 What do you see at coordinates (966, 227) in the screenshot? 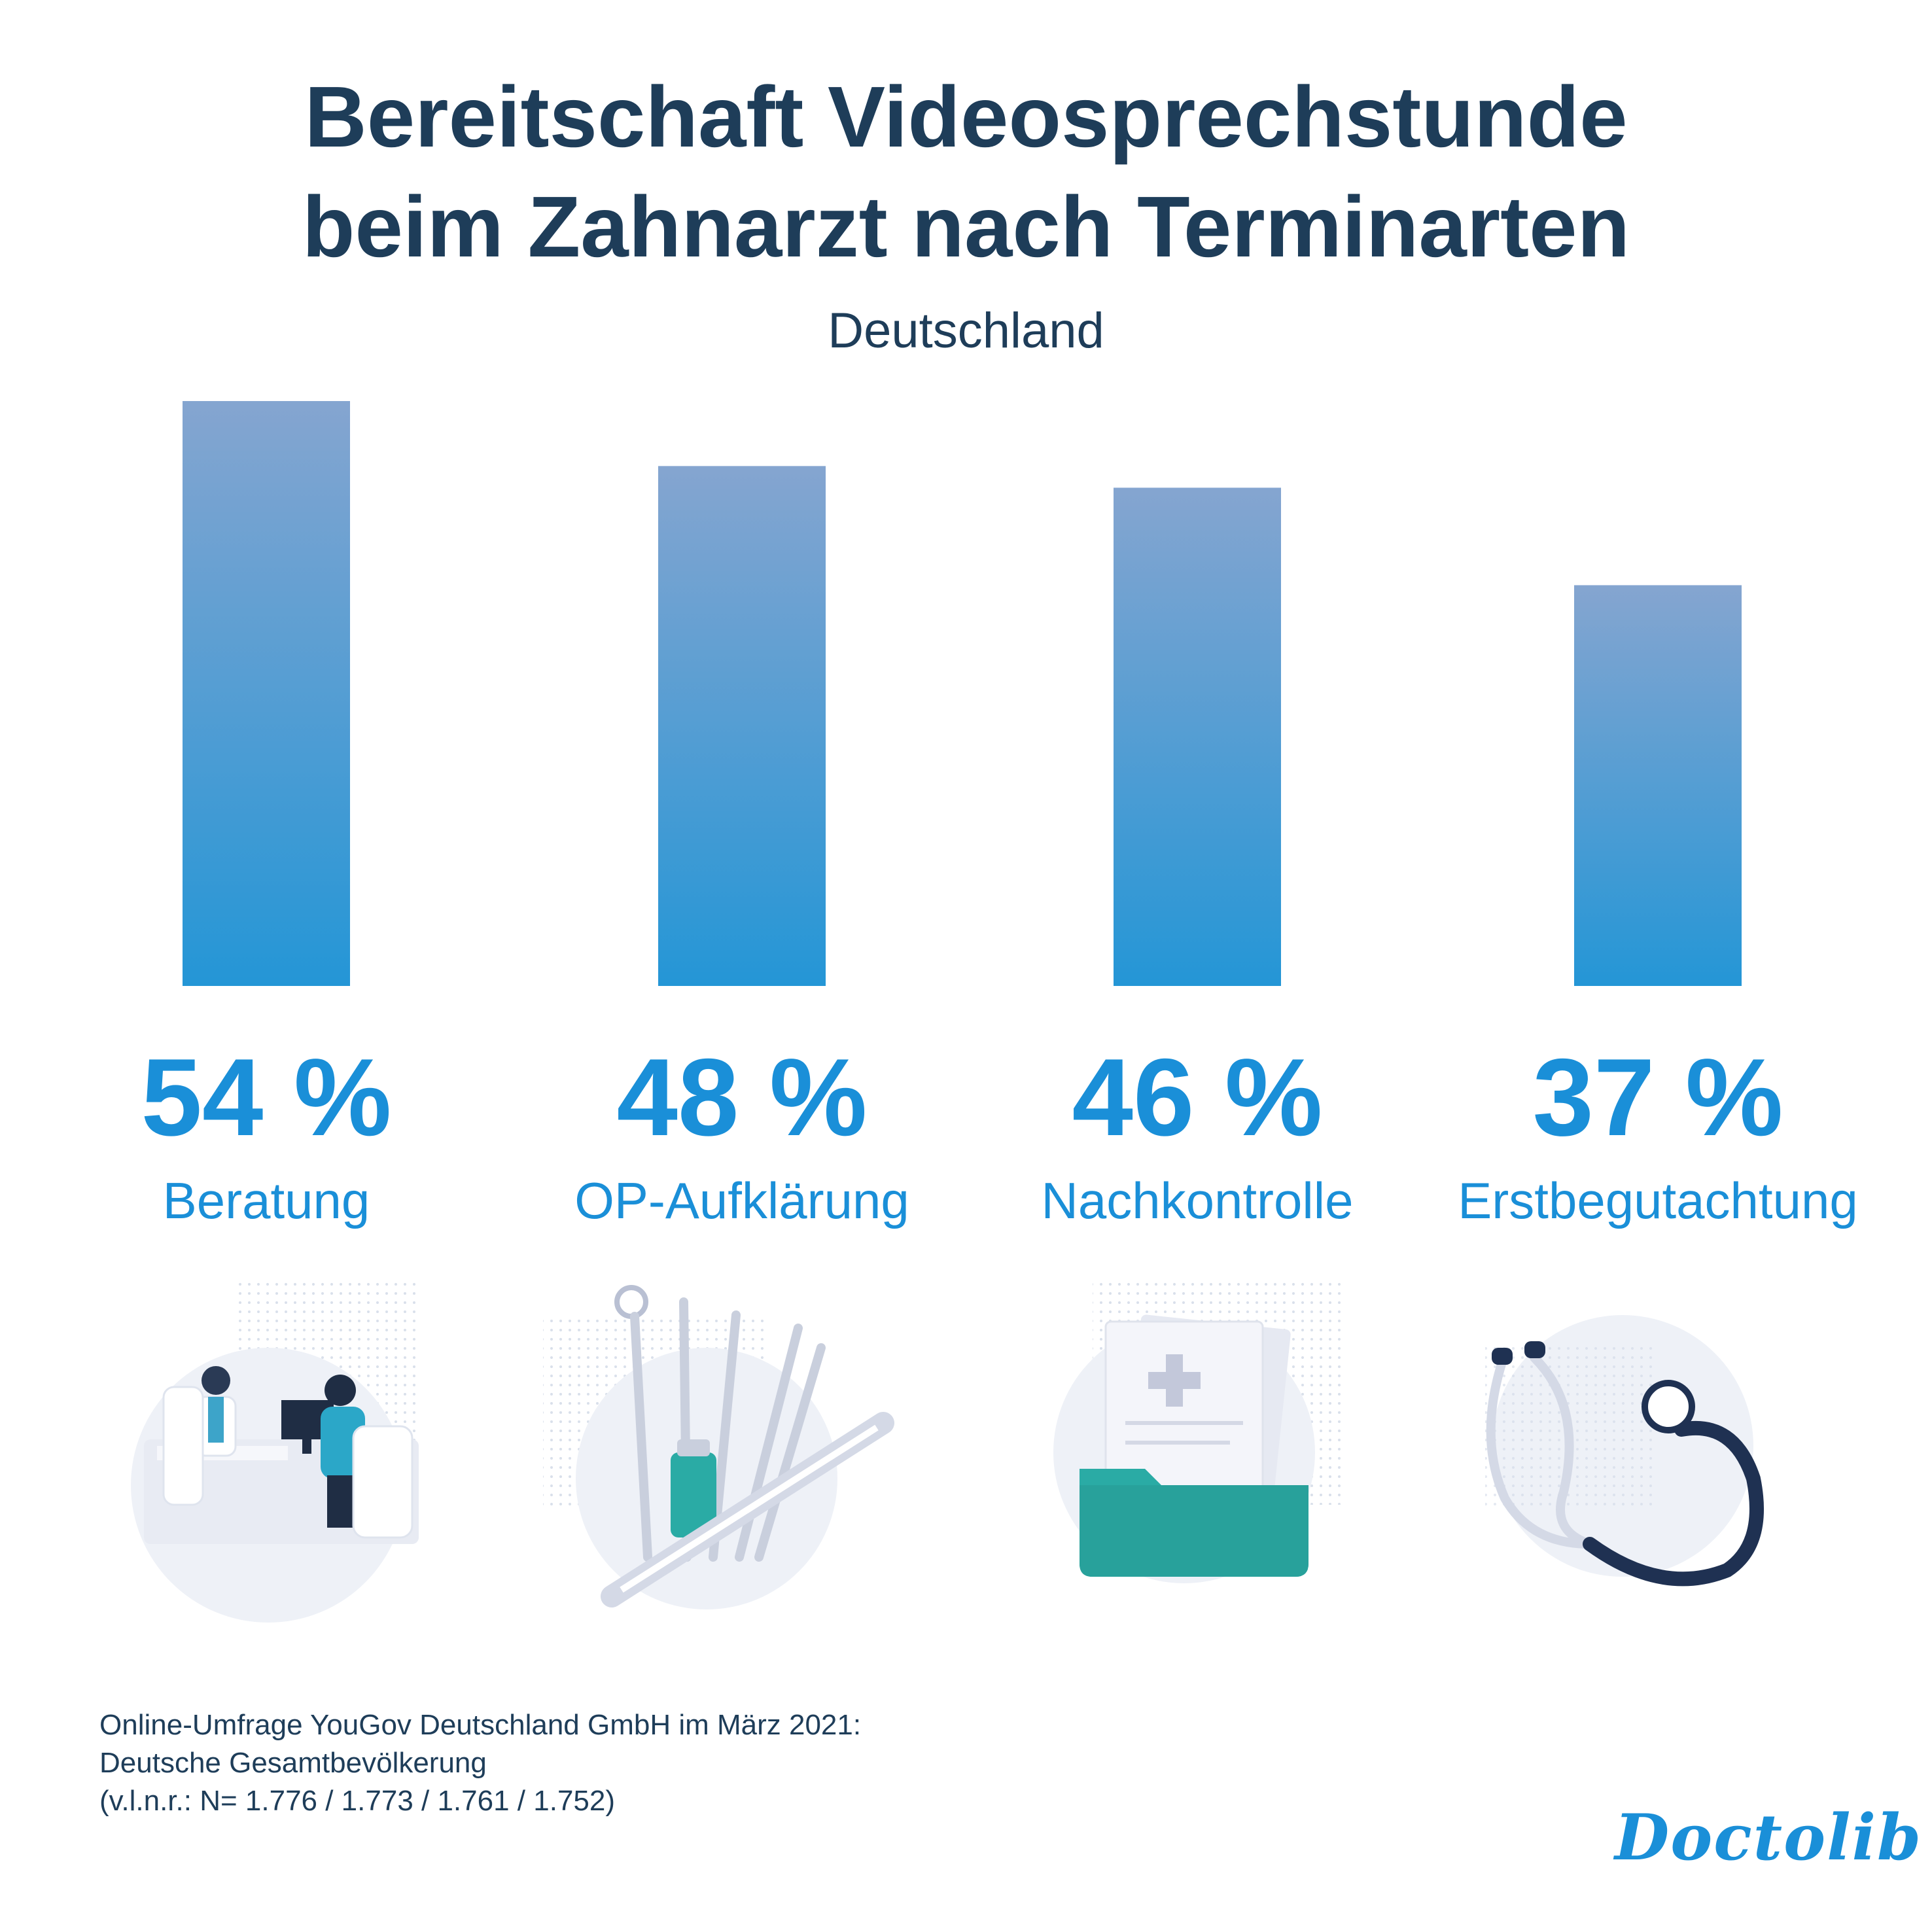
I see `title-line-2: beim Zahnarzt nach Terminarten` at bounding box center [966, 227].